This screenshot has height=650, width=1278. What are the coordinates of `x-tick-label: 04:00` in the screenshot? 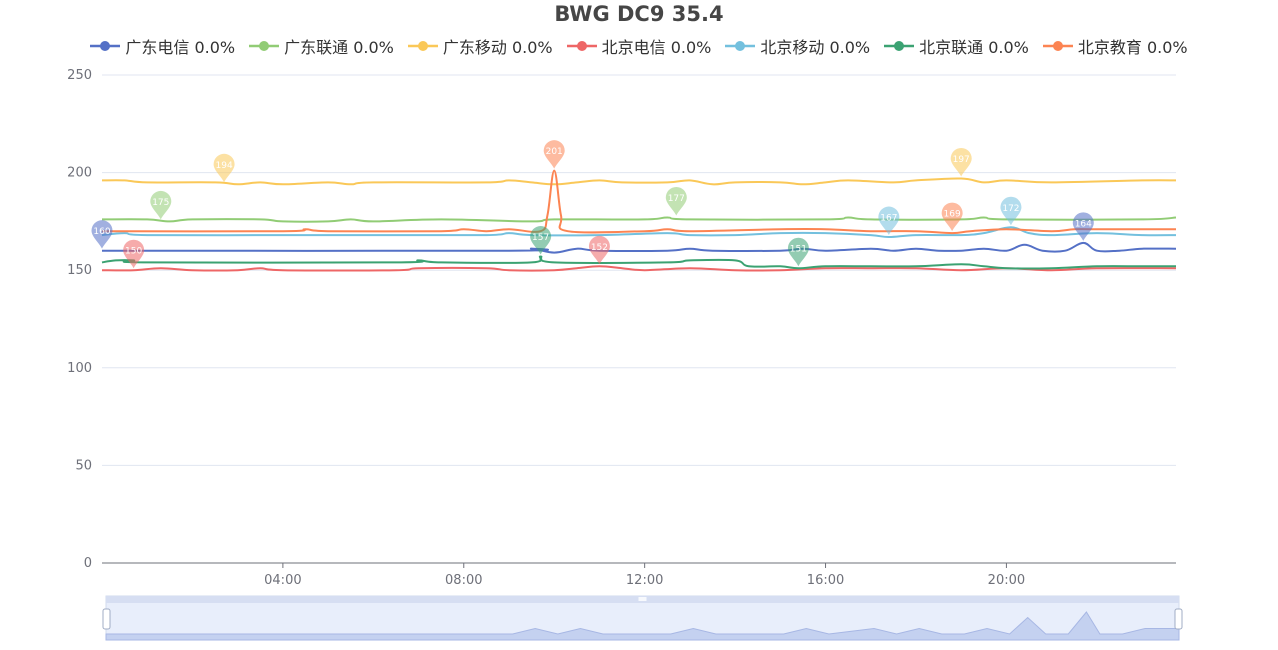 It's located at (282, 580).